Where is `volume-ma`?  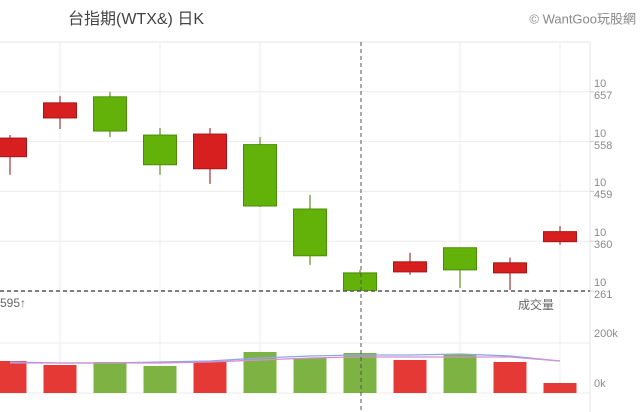 volume-ma is located at coordinates (285, 360).